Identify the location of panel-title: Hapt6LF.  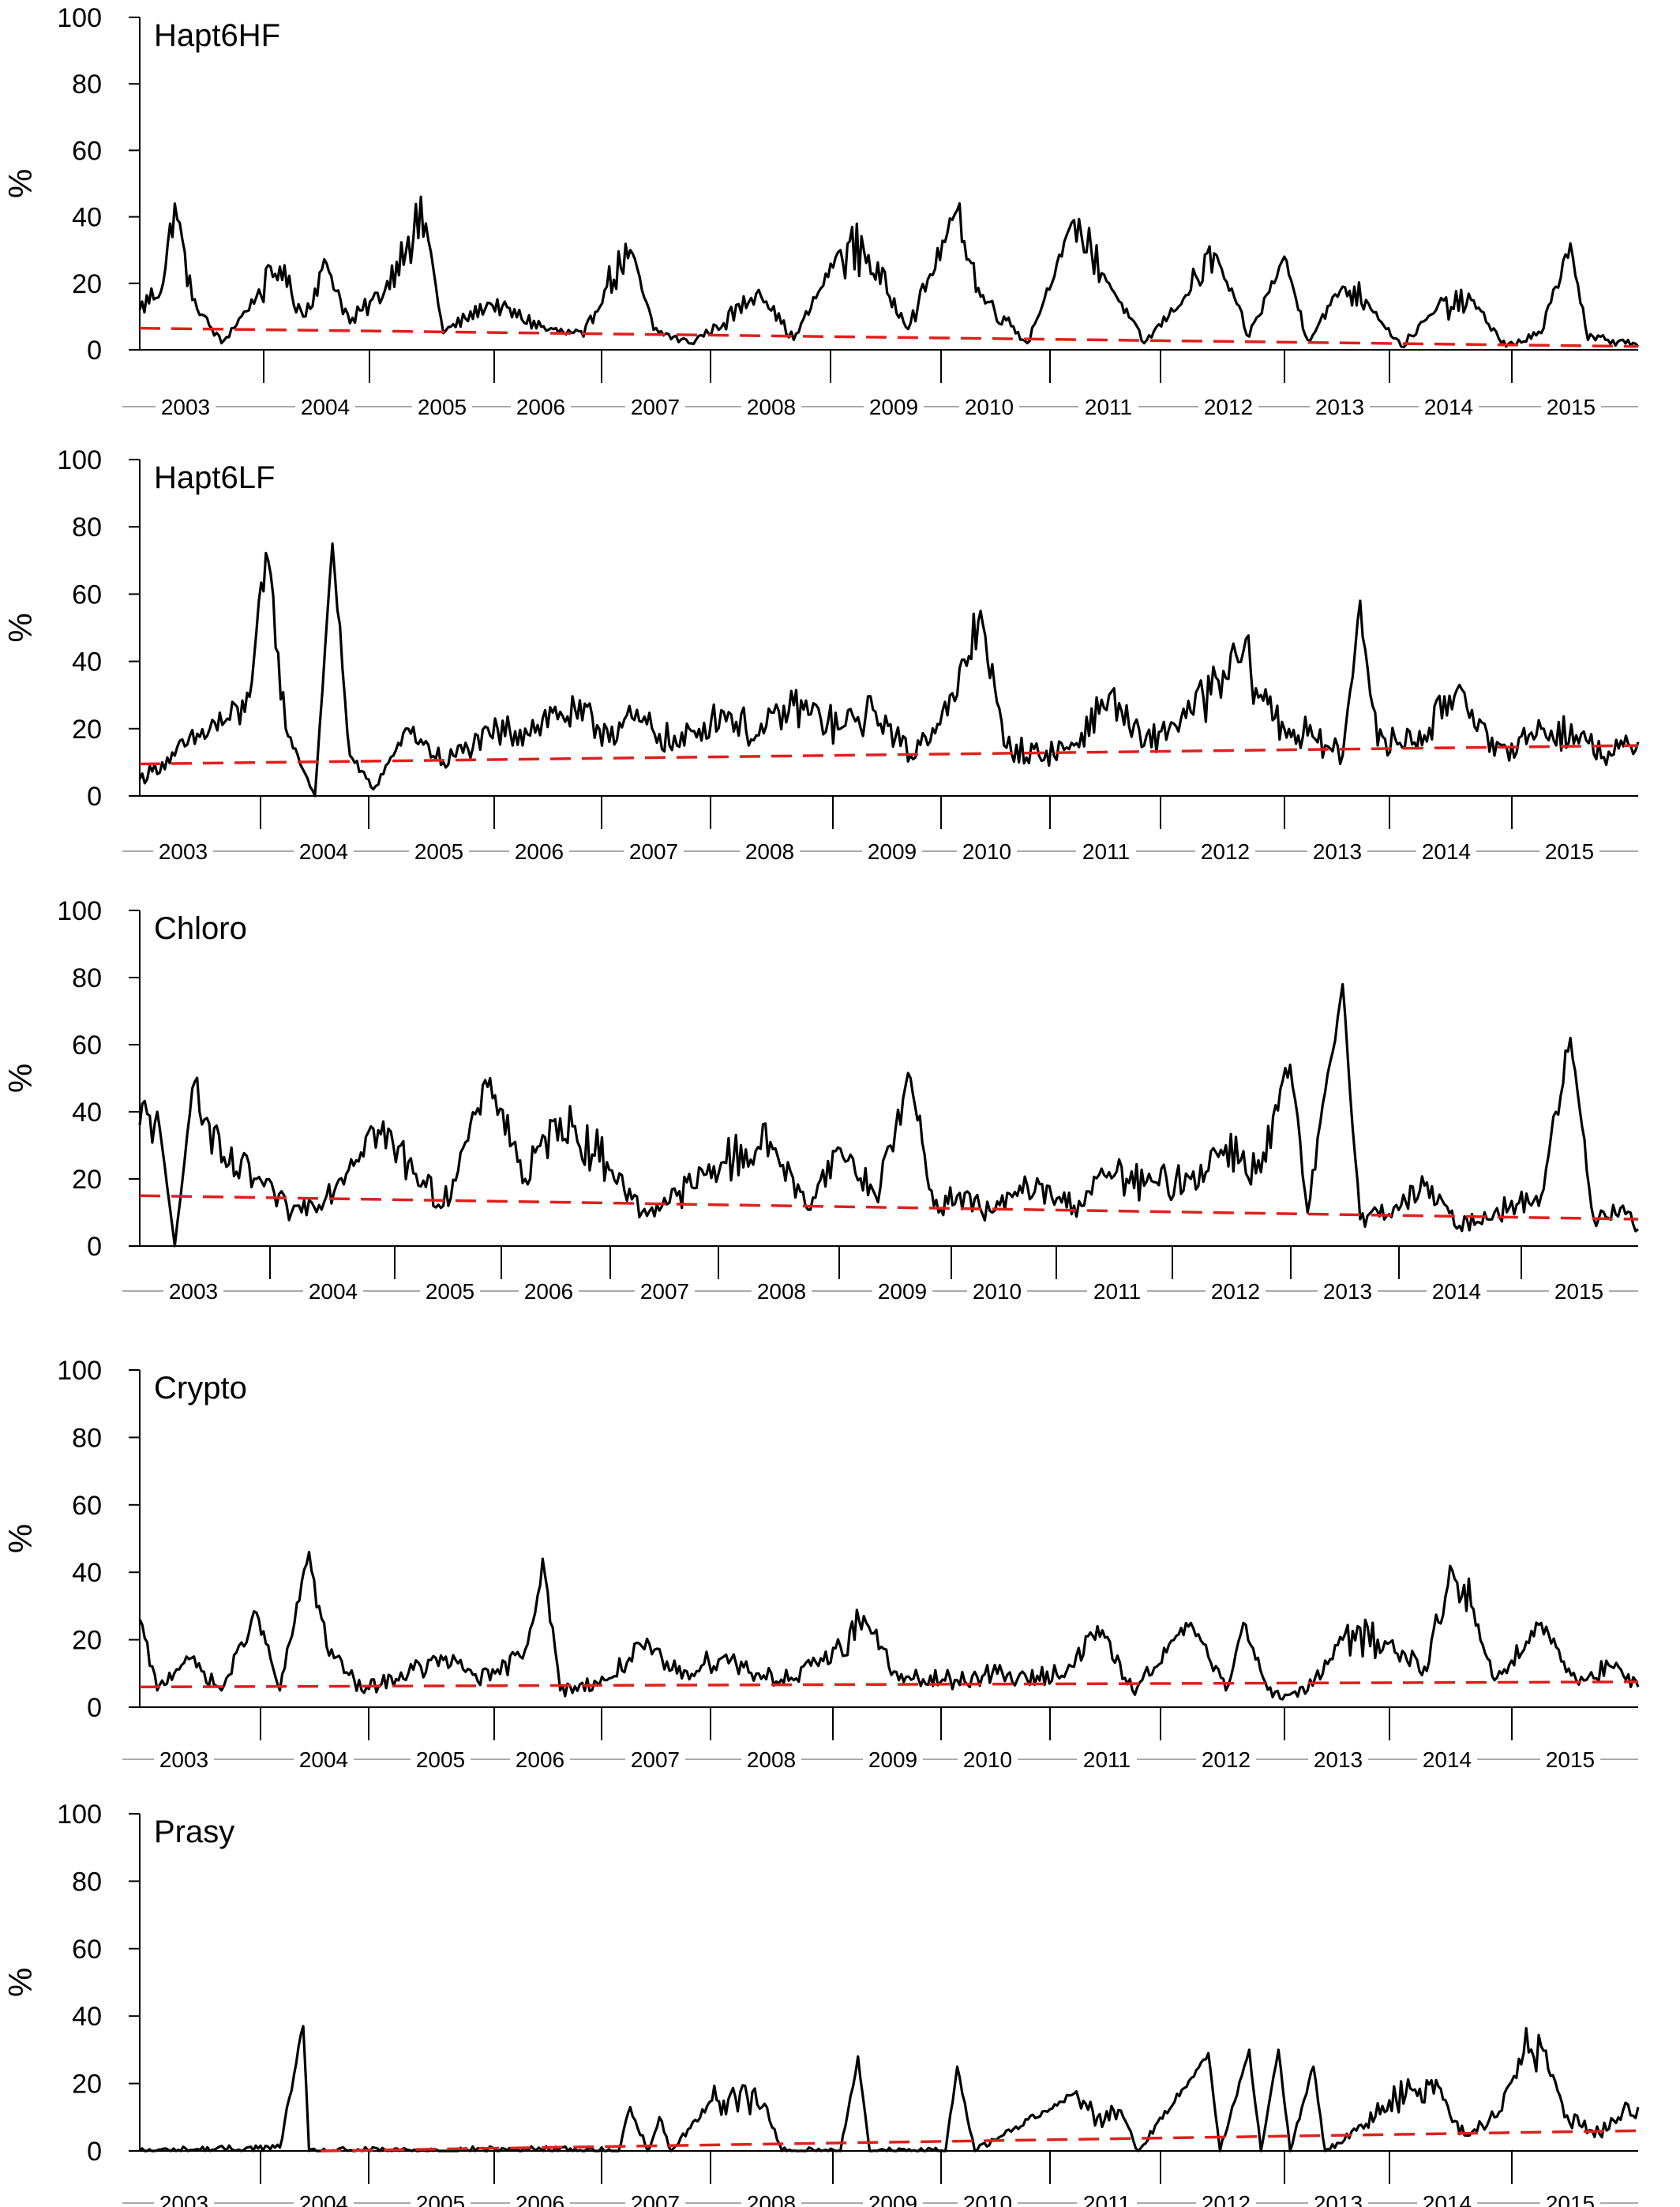
(214, 477).